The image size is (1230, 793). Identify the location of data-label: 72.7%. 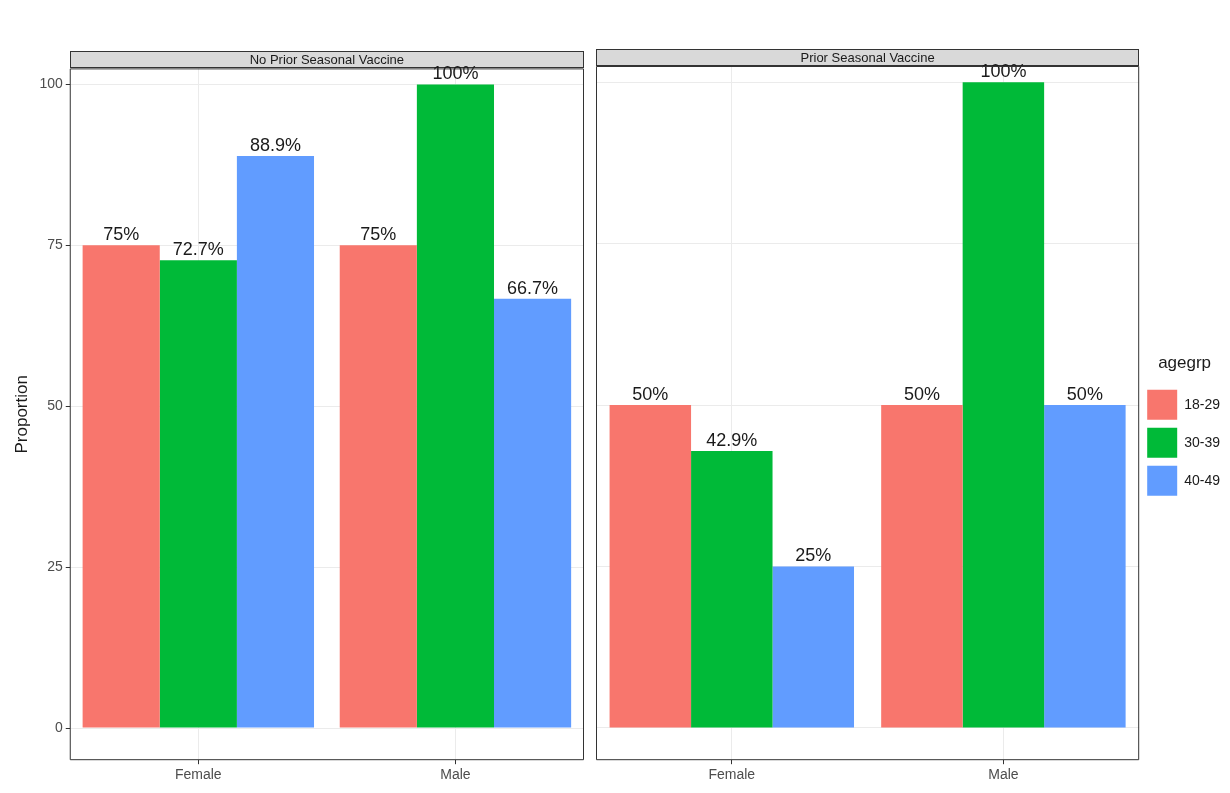
(198, 249).